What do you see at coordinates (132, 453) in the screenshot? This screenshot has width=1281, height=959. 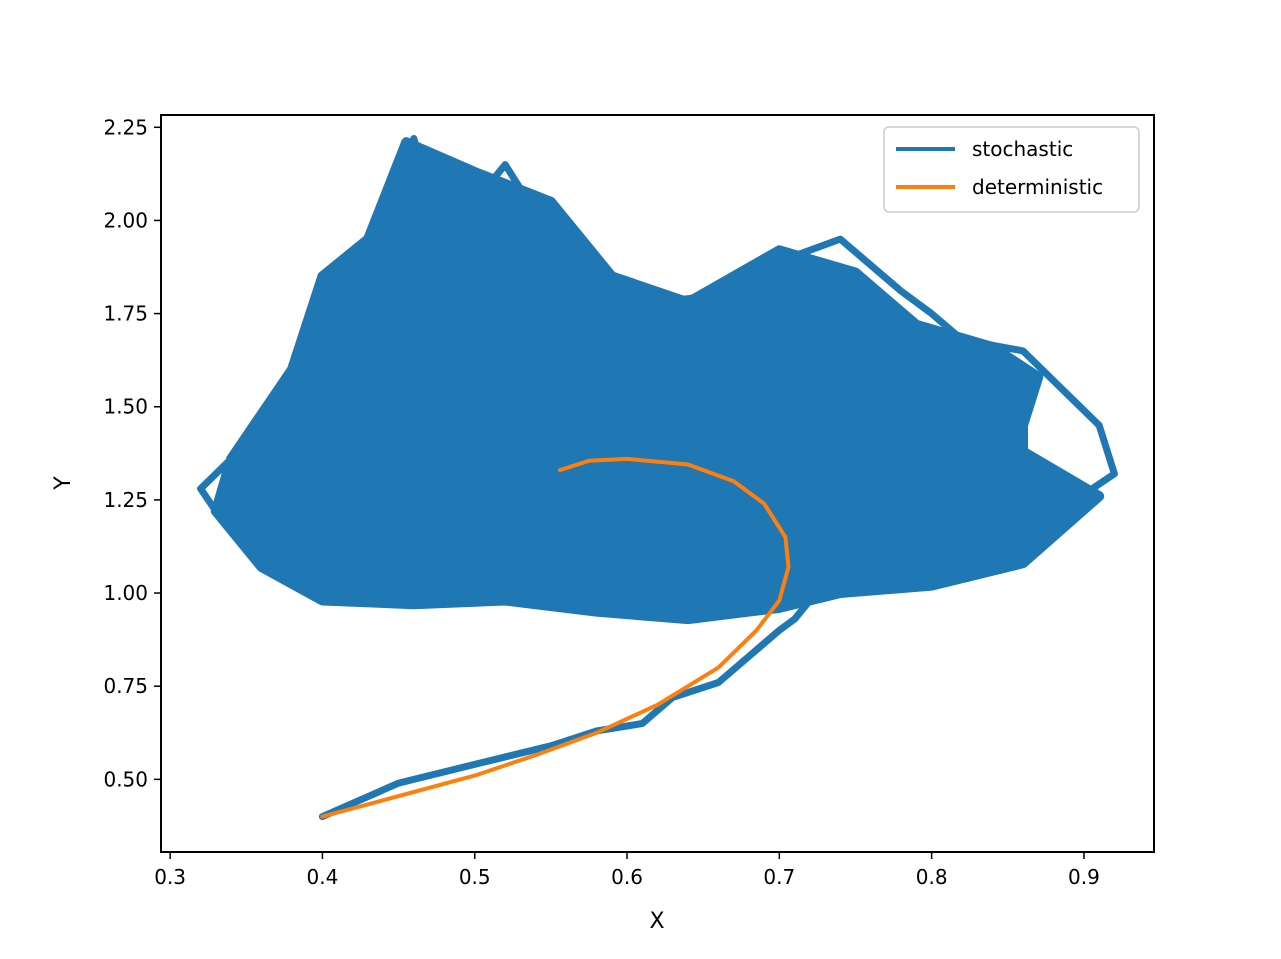 I see `y-axis: 0.50 0.75 1.00 1.25 1.50 1.75 2.00 2.25` at bounding box center [132, 453].